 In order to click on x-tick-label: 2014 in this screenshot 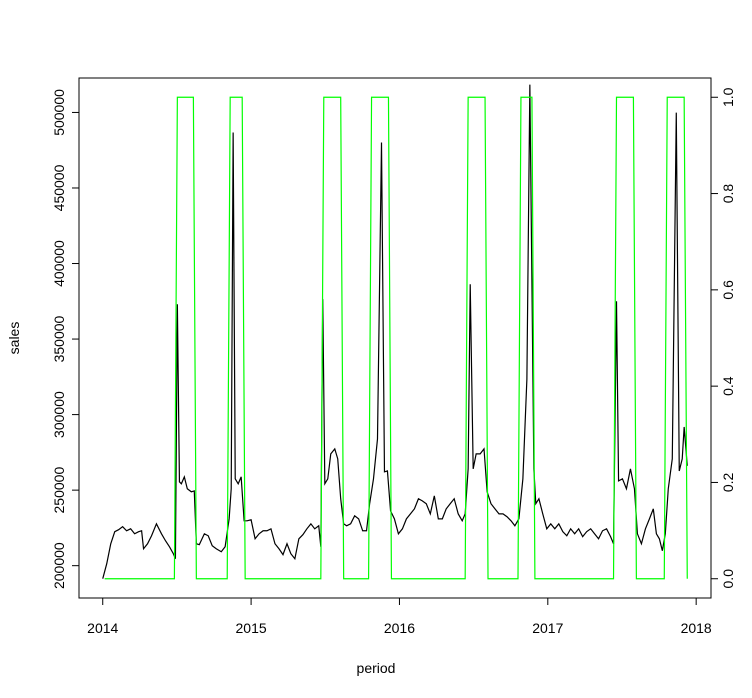, I will do `click(102, 628)`.